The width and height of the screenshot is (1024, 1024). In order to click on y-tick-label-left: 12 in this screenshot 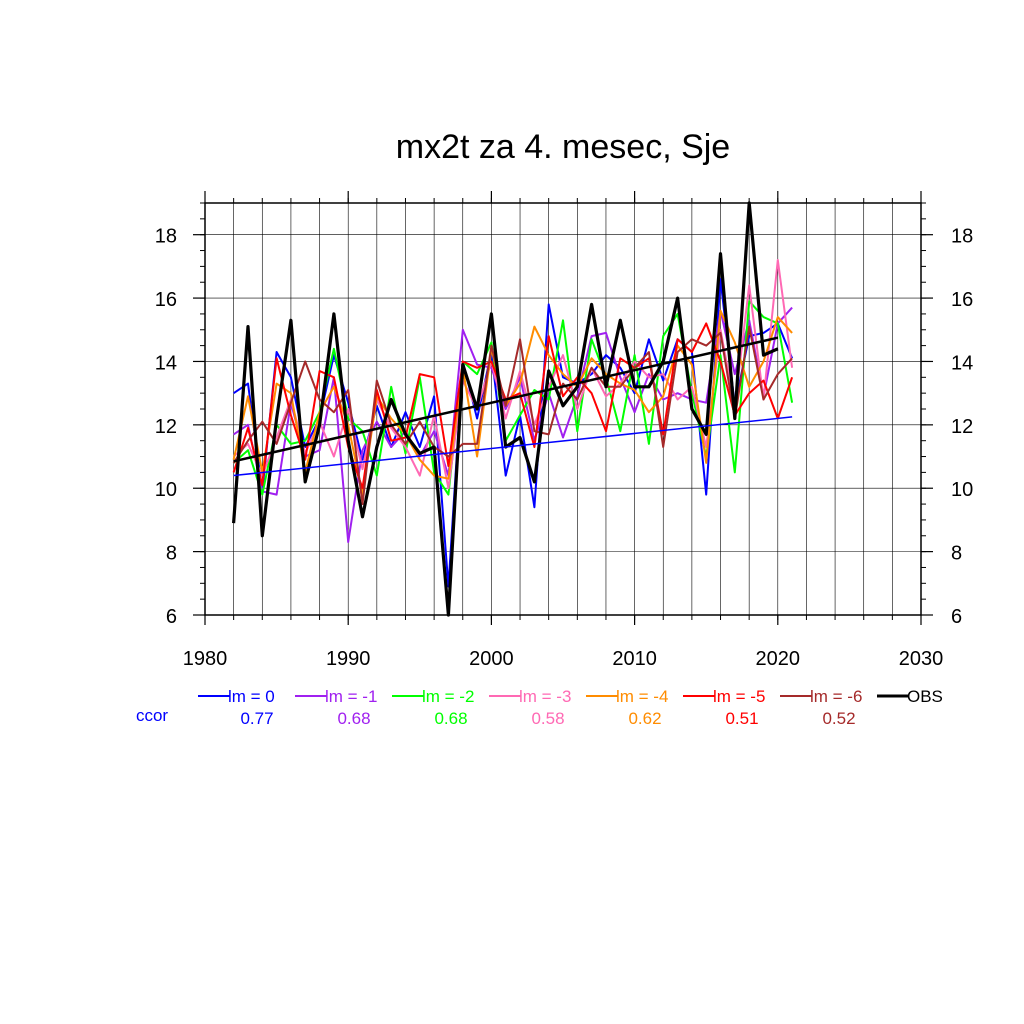, I will do `click(166, 427)`.